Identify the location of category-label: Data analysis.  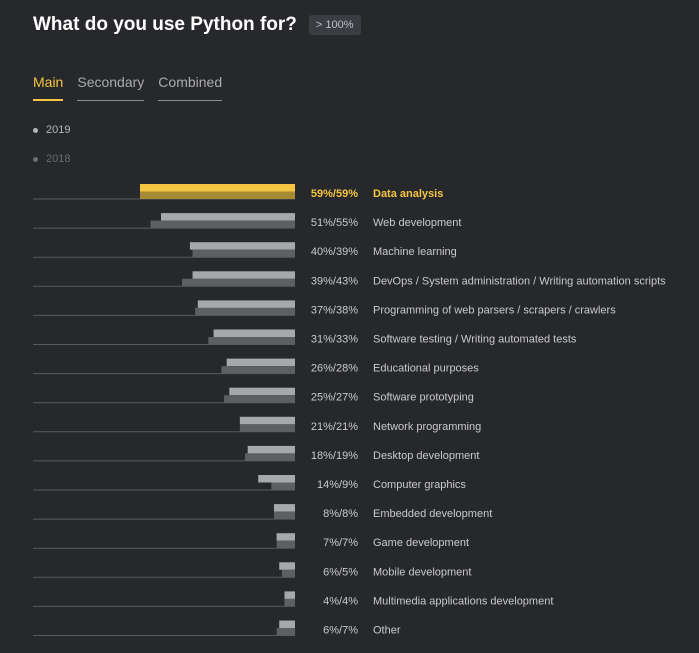
(408, 194).